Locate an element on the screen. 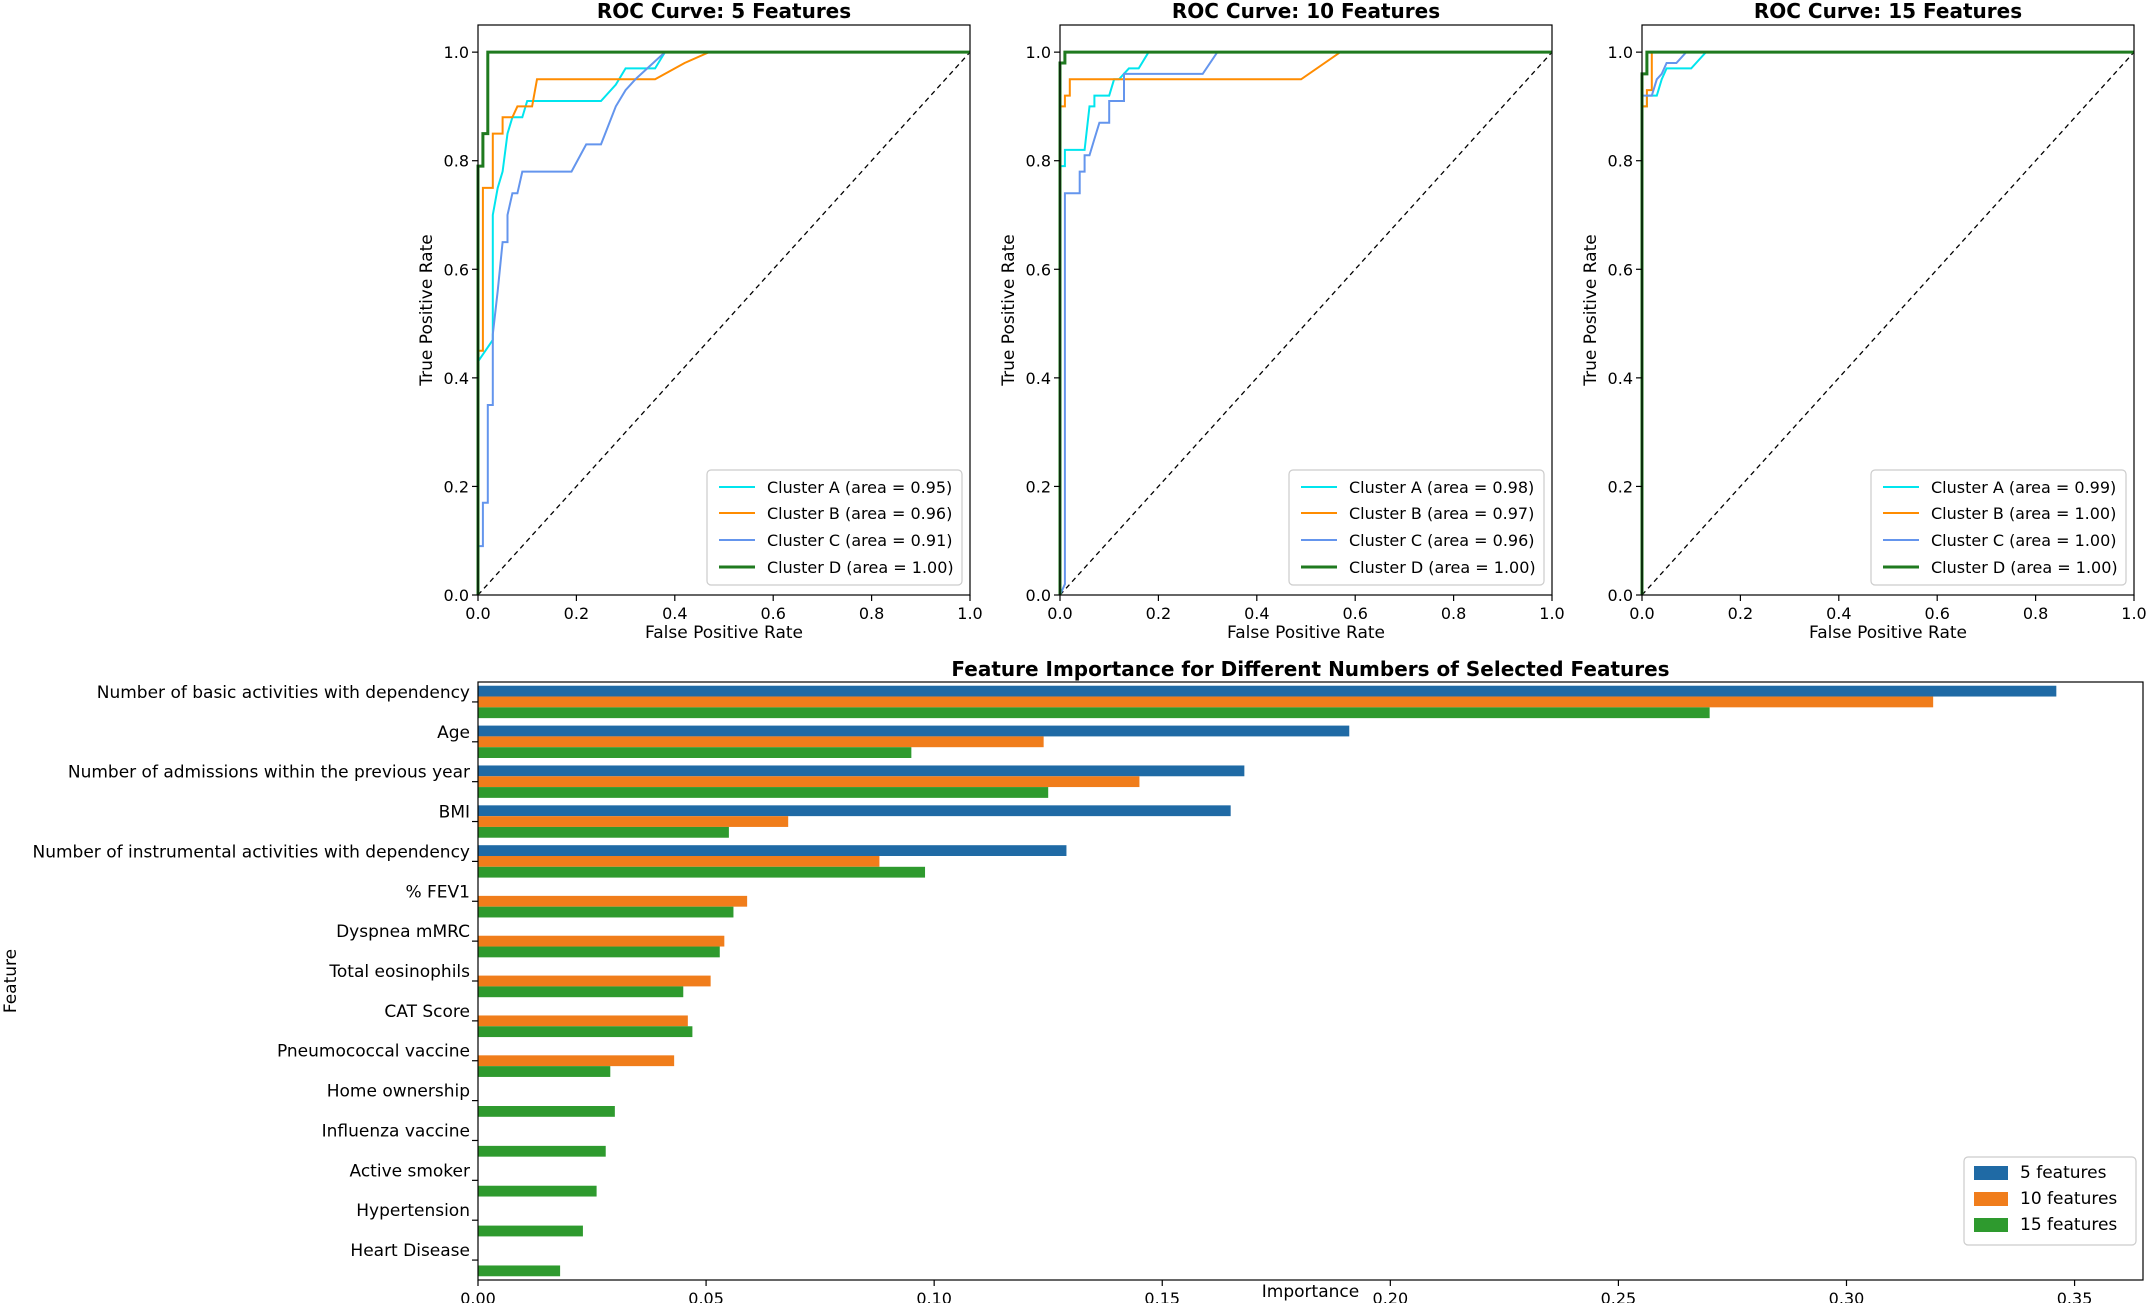 The width and height of the screenshot is (2150, 1303). x-tick-label: 0.25 is located at coordinates (1619, 1296).